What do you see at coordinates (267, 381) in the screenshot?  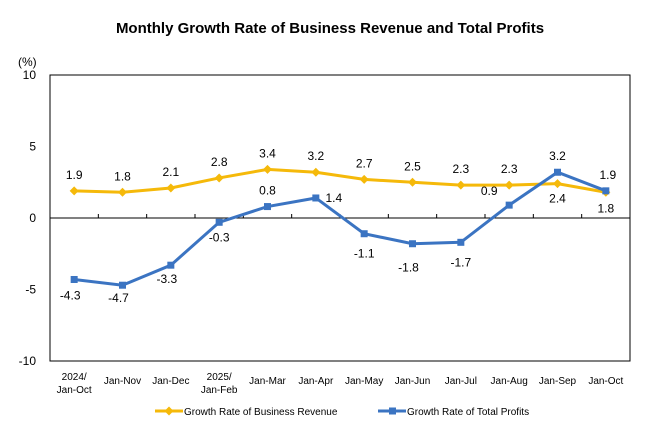 I see `x-tick-label: Jan-Mar` at bounding box center [267, 381].